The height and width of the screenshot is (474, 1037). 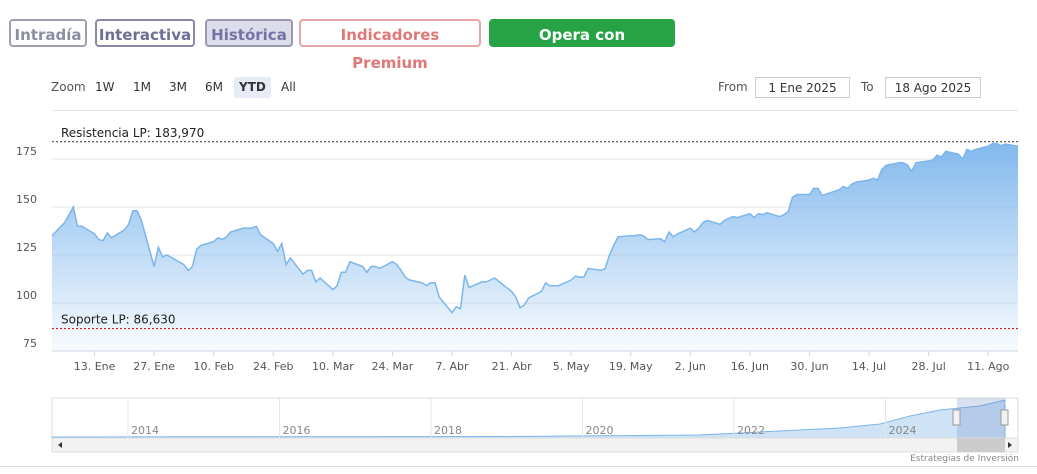 I want to click on navigator-label: 2014, so click(x=145, y=430).